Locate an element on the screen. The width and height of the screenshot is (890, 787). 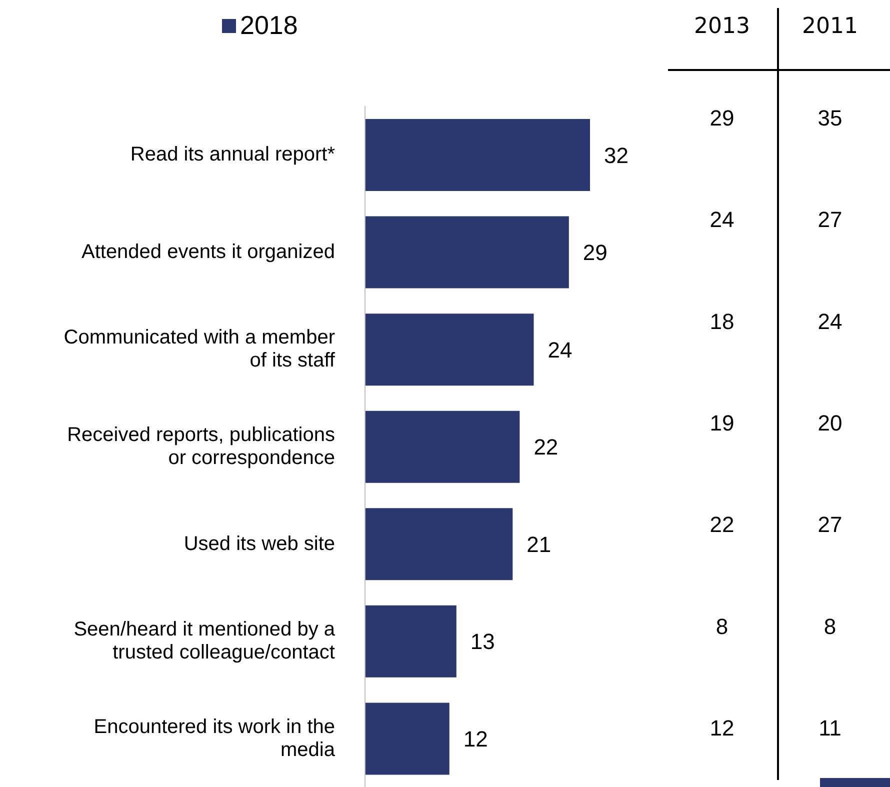
text: 19 is located at coordinates (722, 423).